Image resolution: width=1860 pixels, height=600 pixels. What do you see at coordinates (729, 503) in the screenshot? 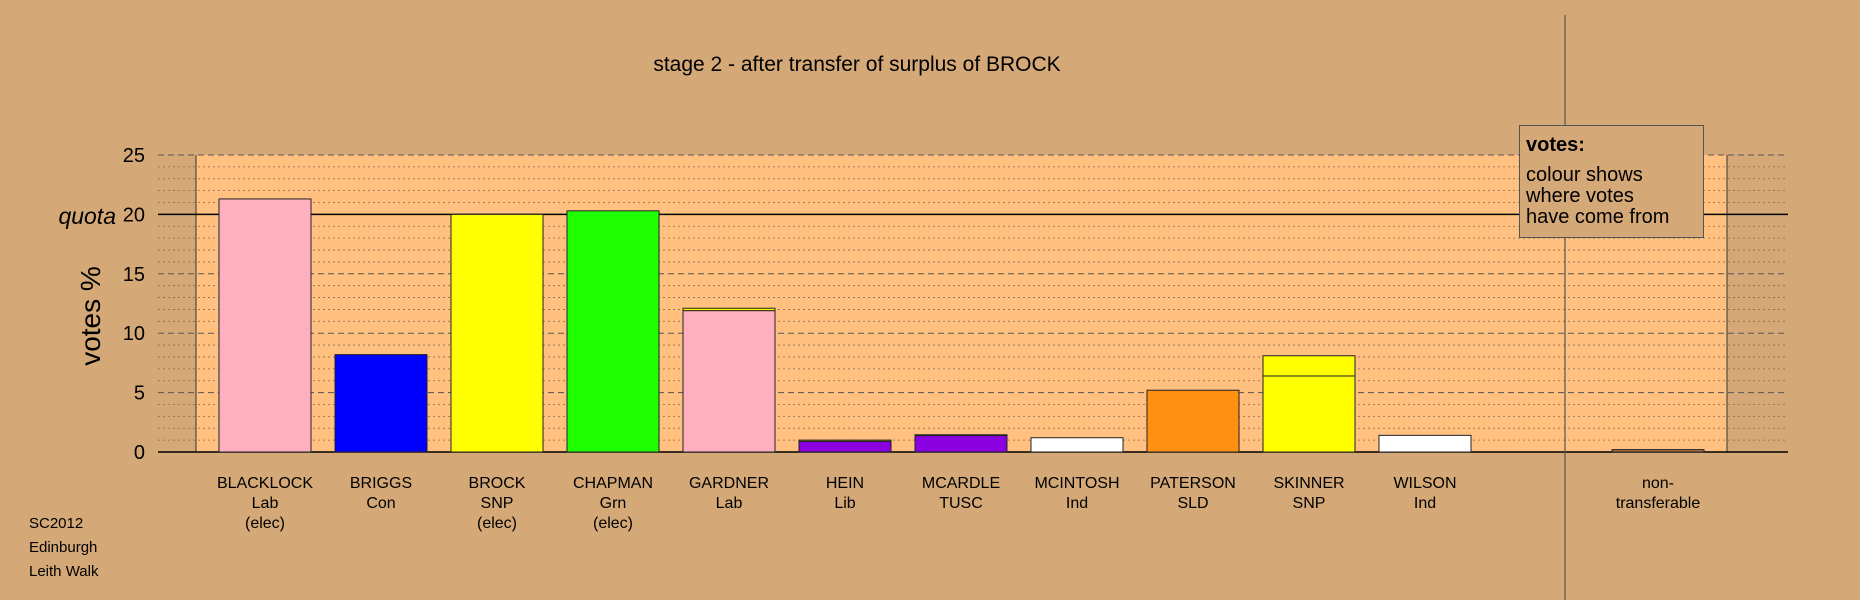
I see `bar-gardner-label-1: Lab` at bounding box center [729, 503].